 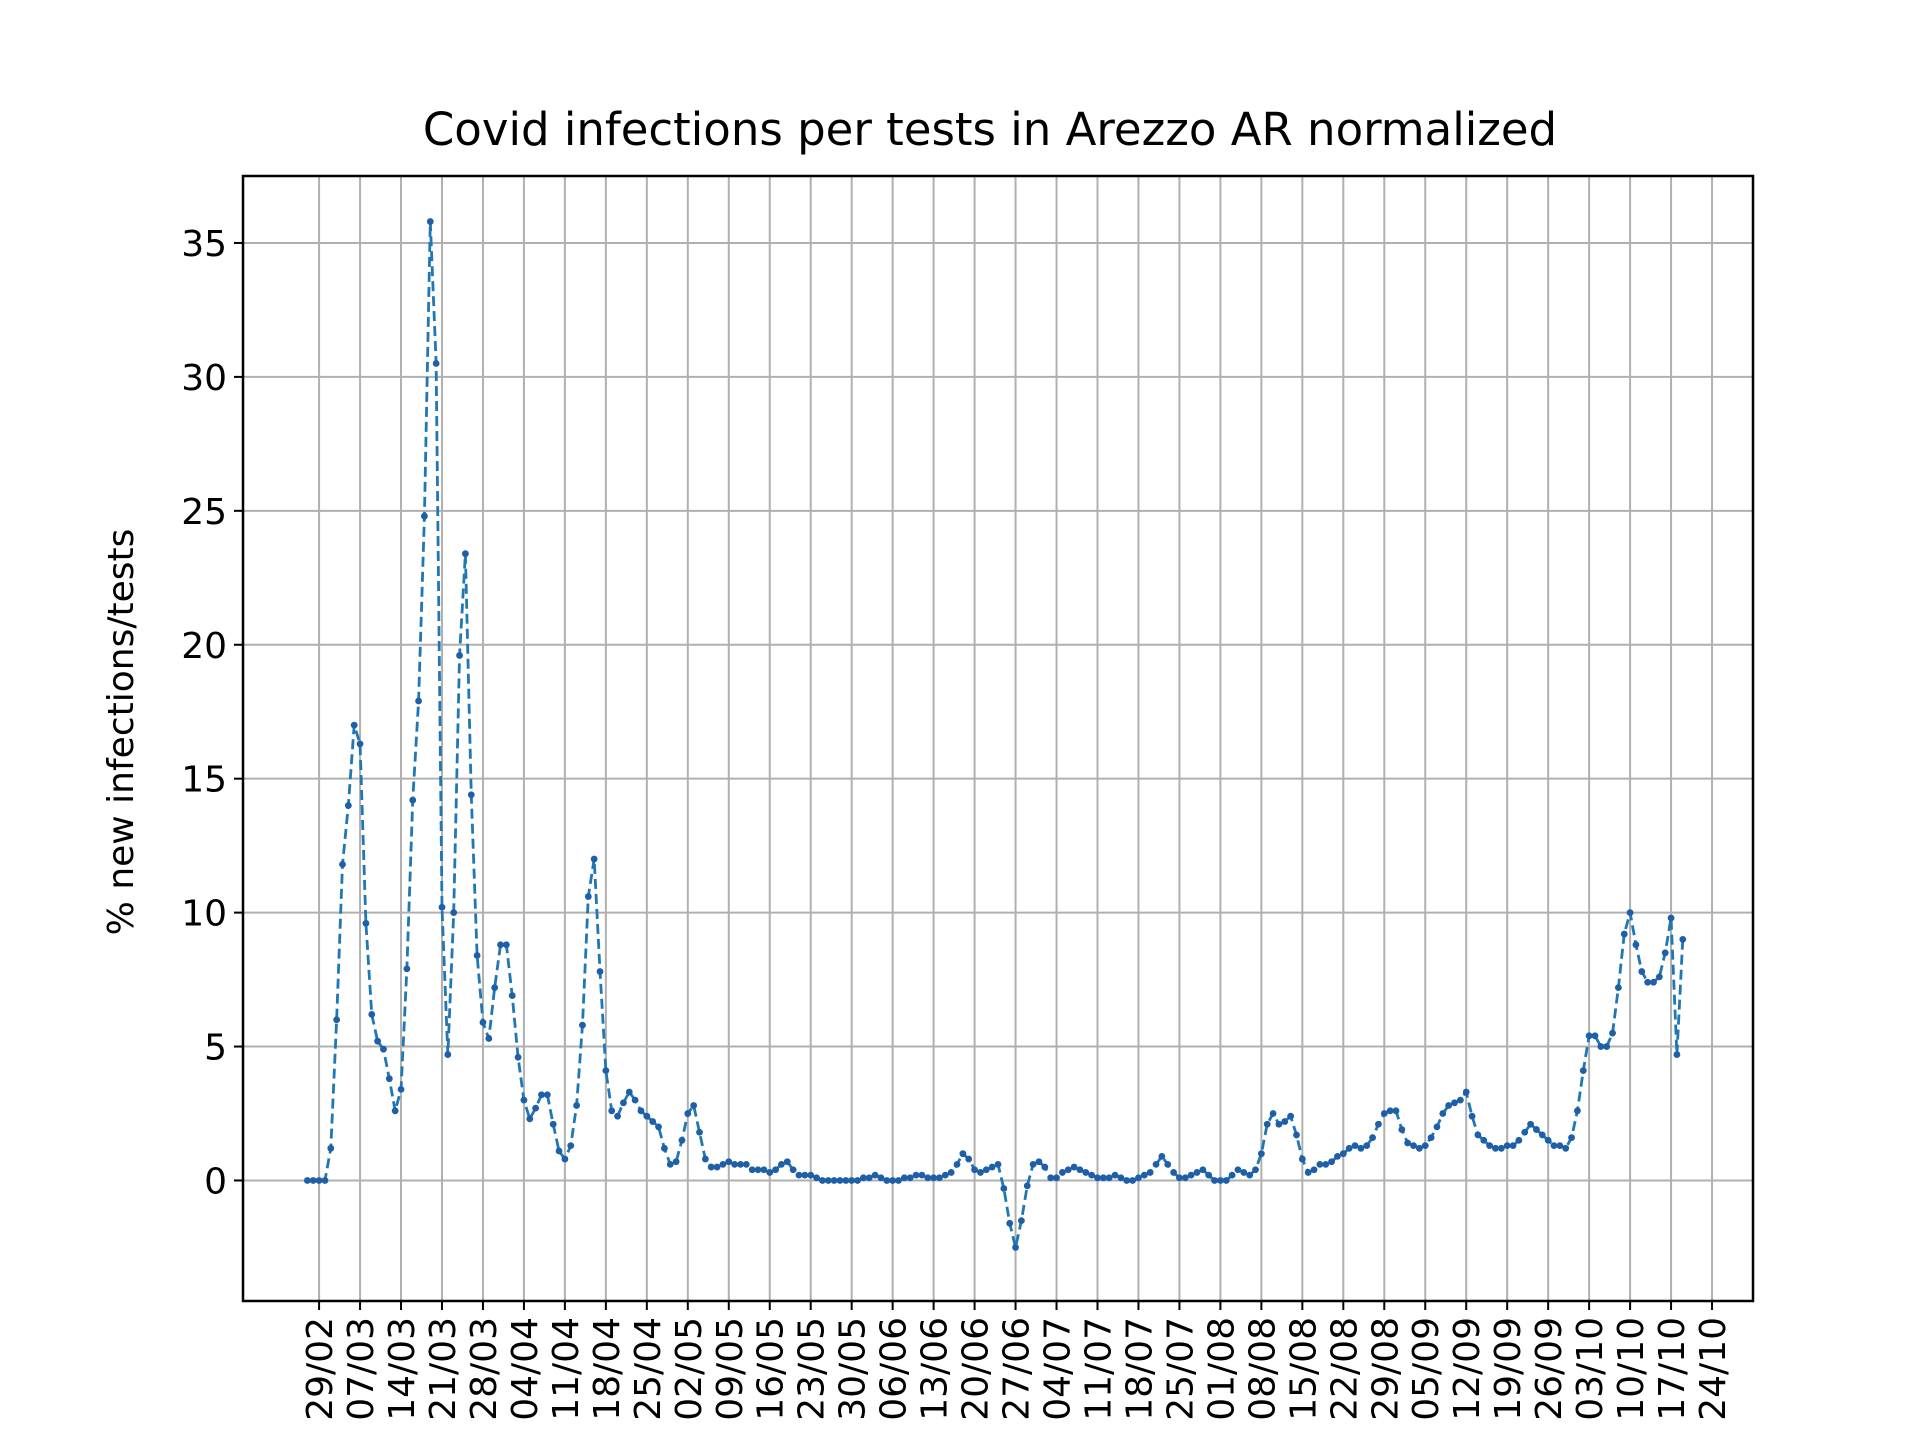 I want to click on x-tick-label: 06/06, so click(x=894, y=1369).